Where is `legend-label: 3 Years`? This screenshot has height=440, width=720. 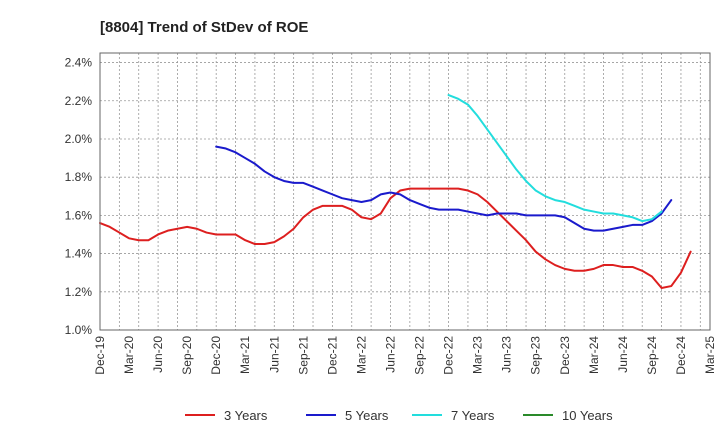 legend-label: 3 Years is located at coordinates (246, 415).